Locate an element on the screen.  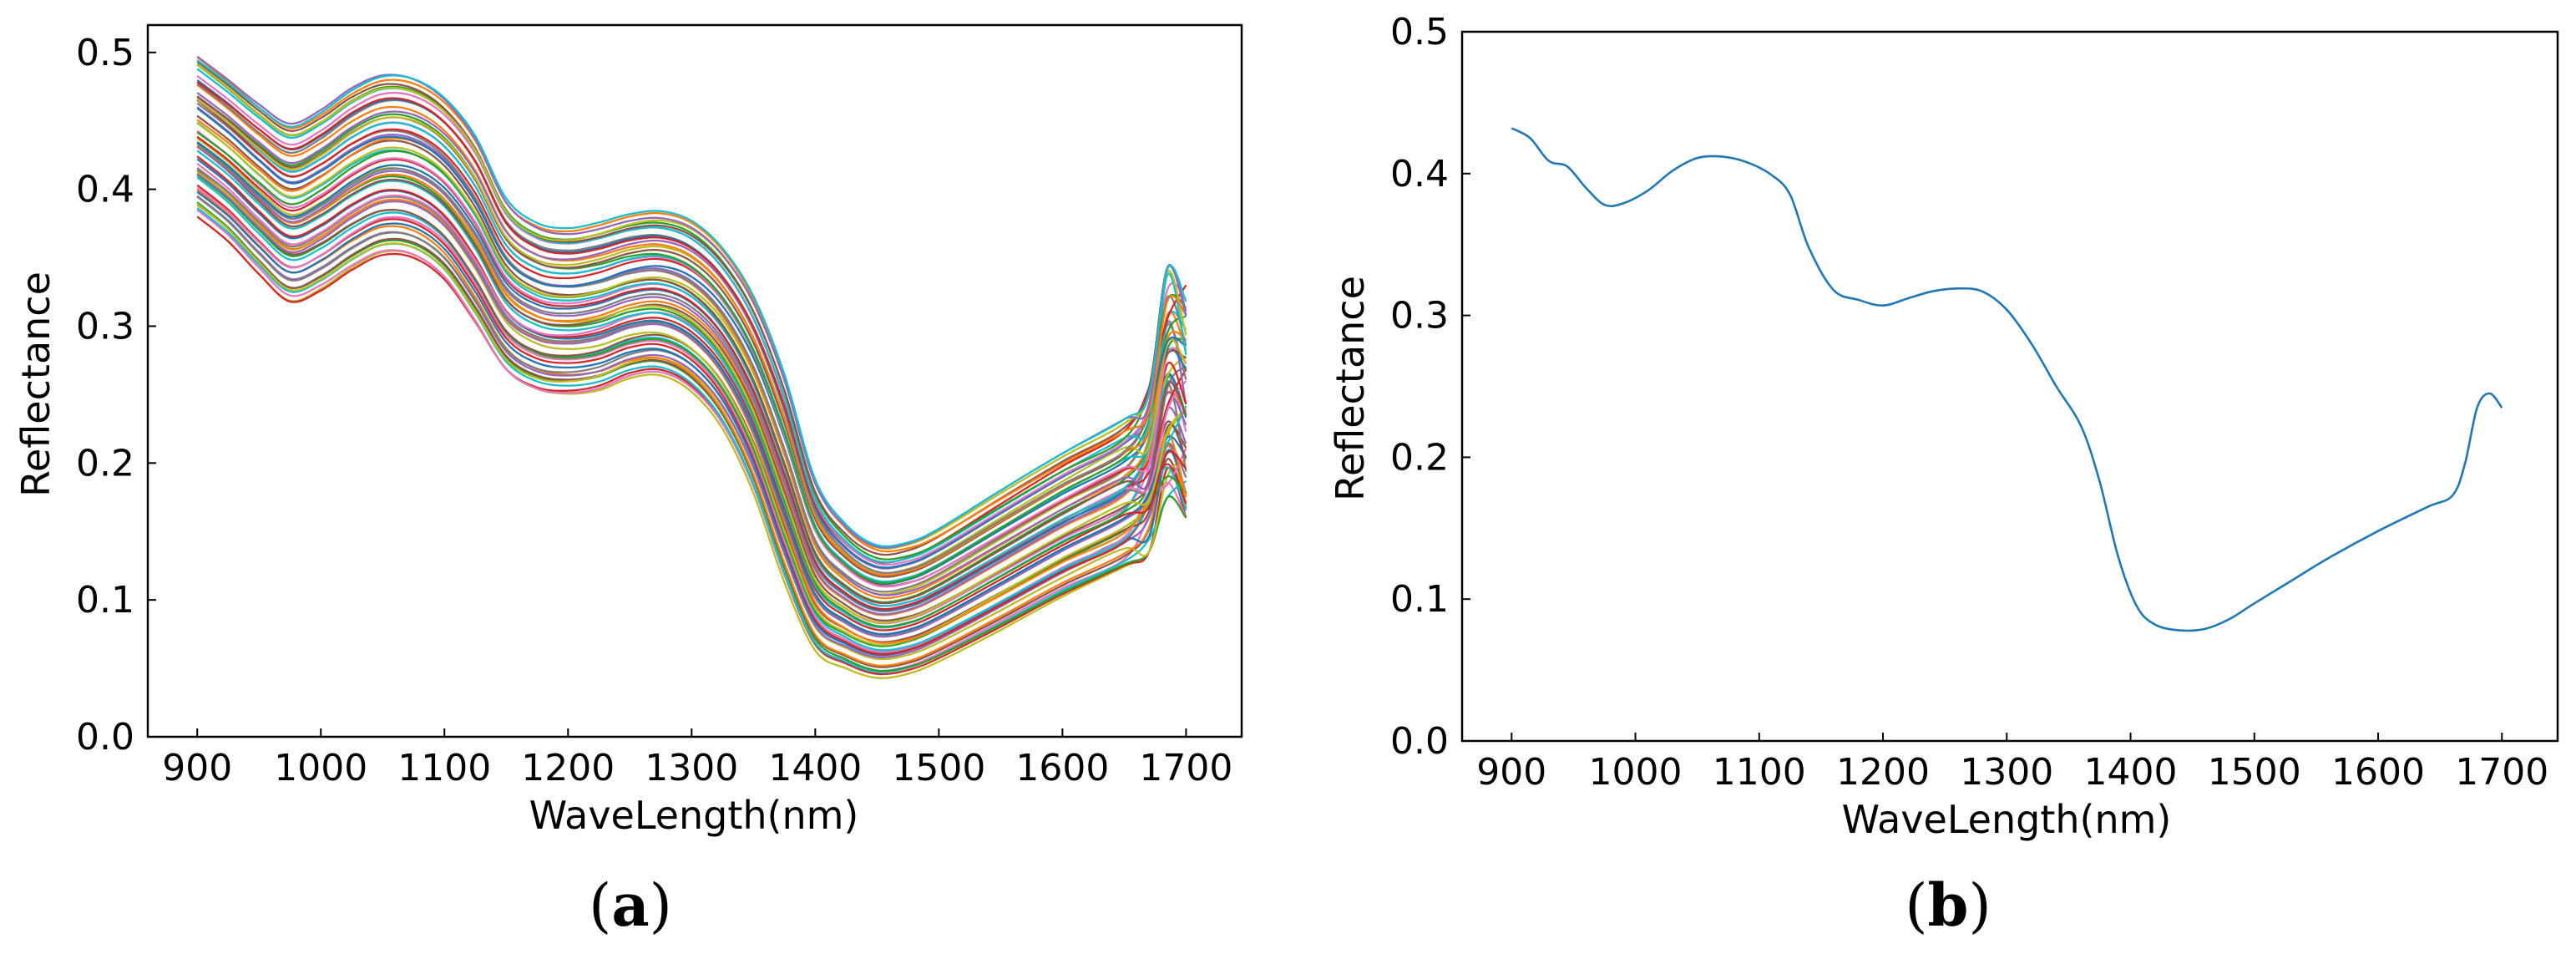
chart-b-x-tick-label: 1200 is located at coordinates (1883, 772).